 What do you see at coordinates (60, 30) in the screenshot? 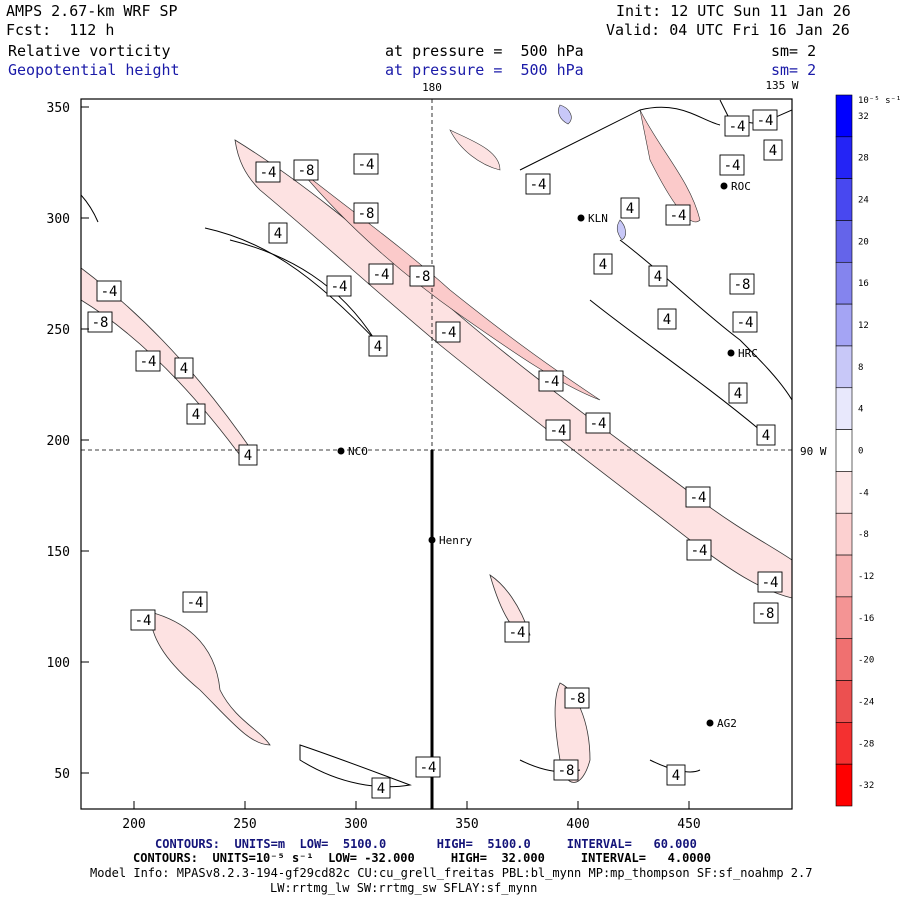
I see `forecast-hour: Fcst: 112 h` at bounding box center [60, 30].